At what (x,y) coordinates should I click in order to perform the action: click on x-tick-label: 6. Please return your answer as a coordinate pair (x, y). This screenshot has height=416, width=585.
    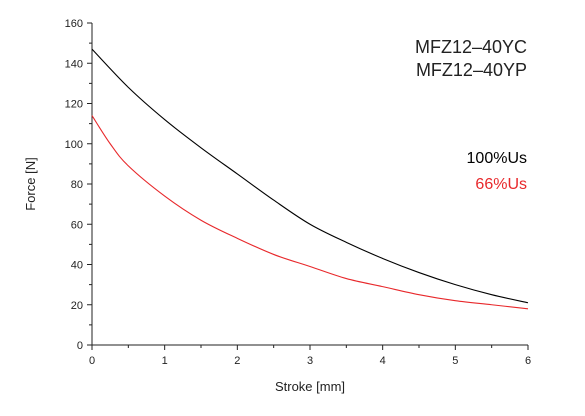
    Looking at the image, I should click on (528, 361).